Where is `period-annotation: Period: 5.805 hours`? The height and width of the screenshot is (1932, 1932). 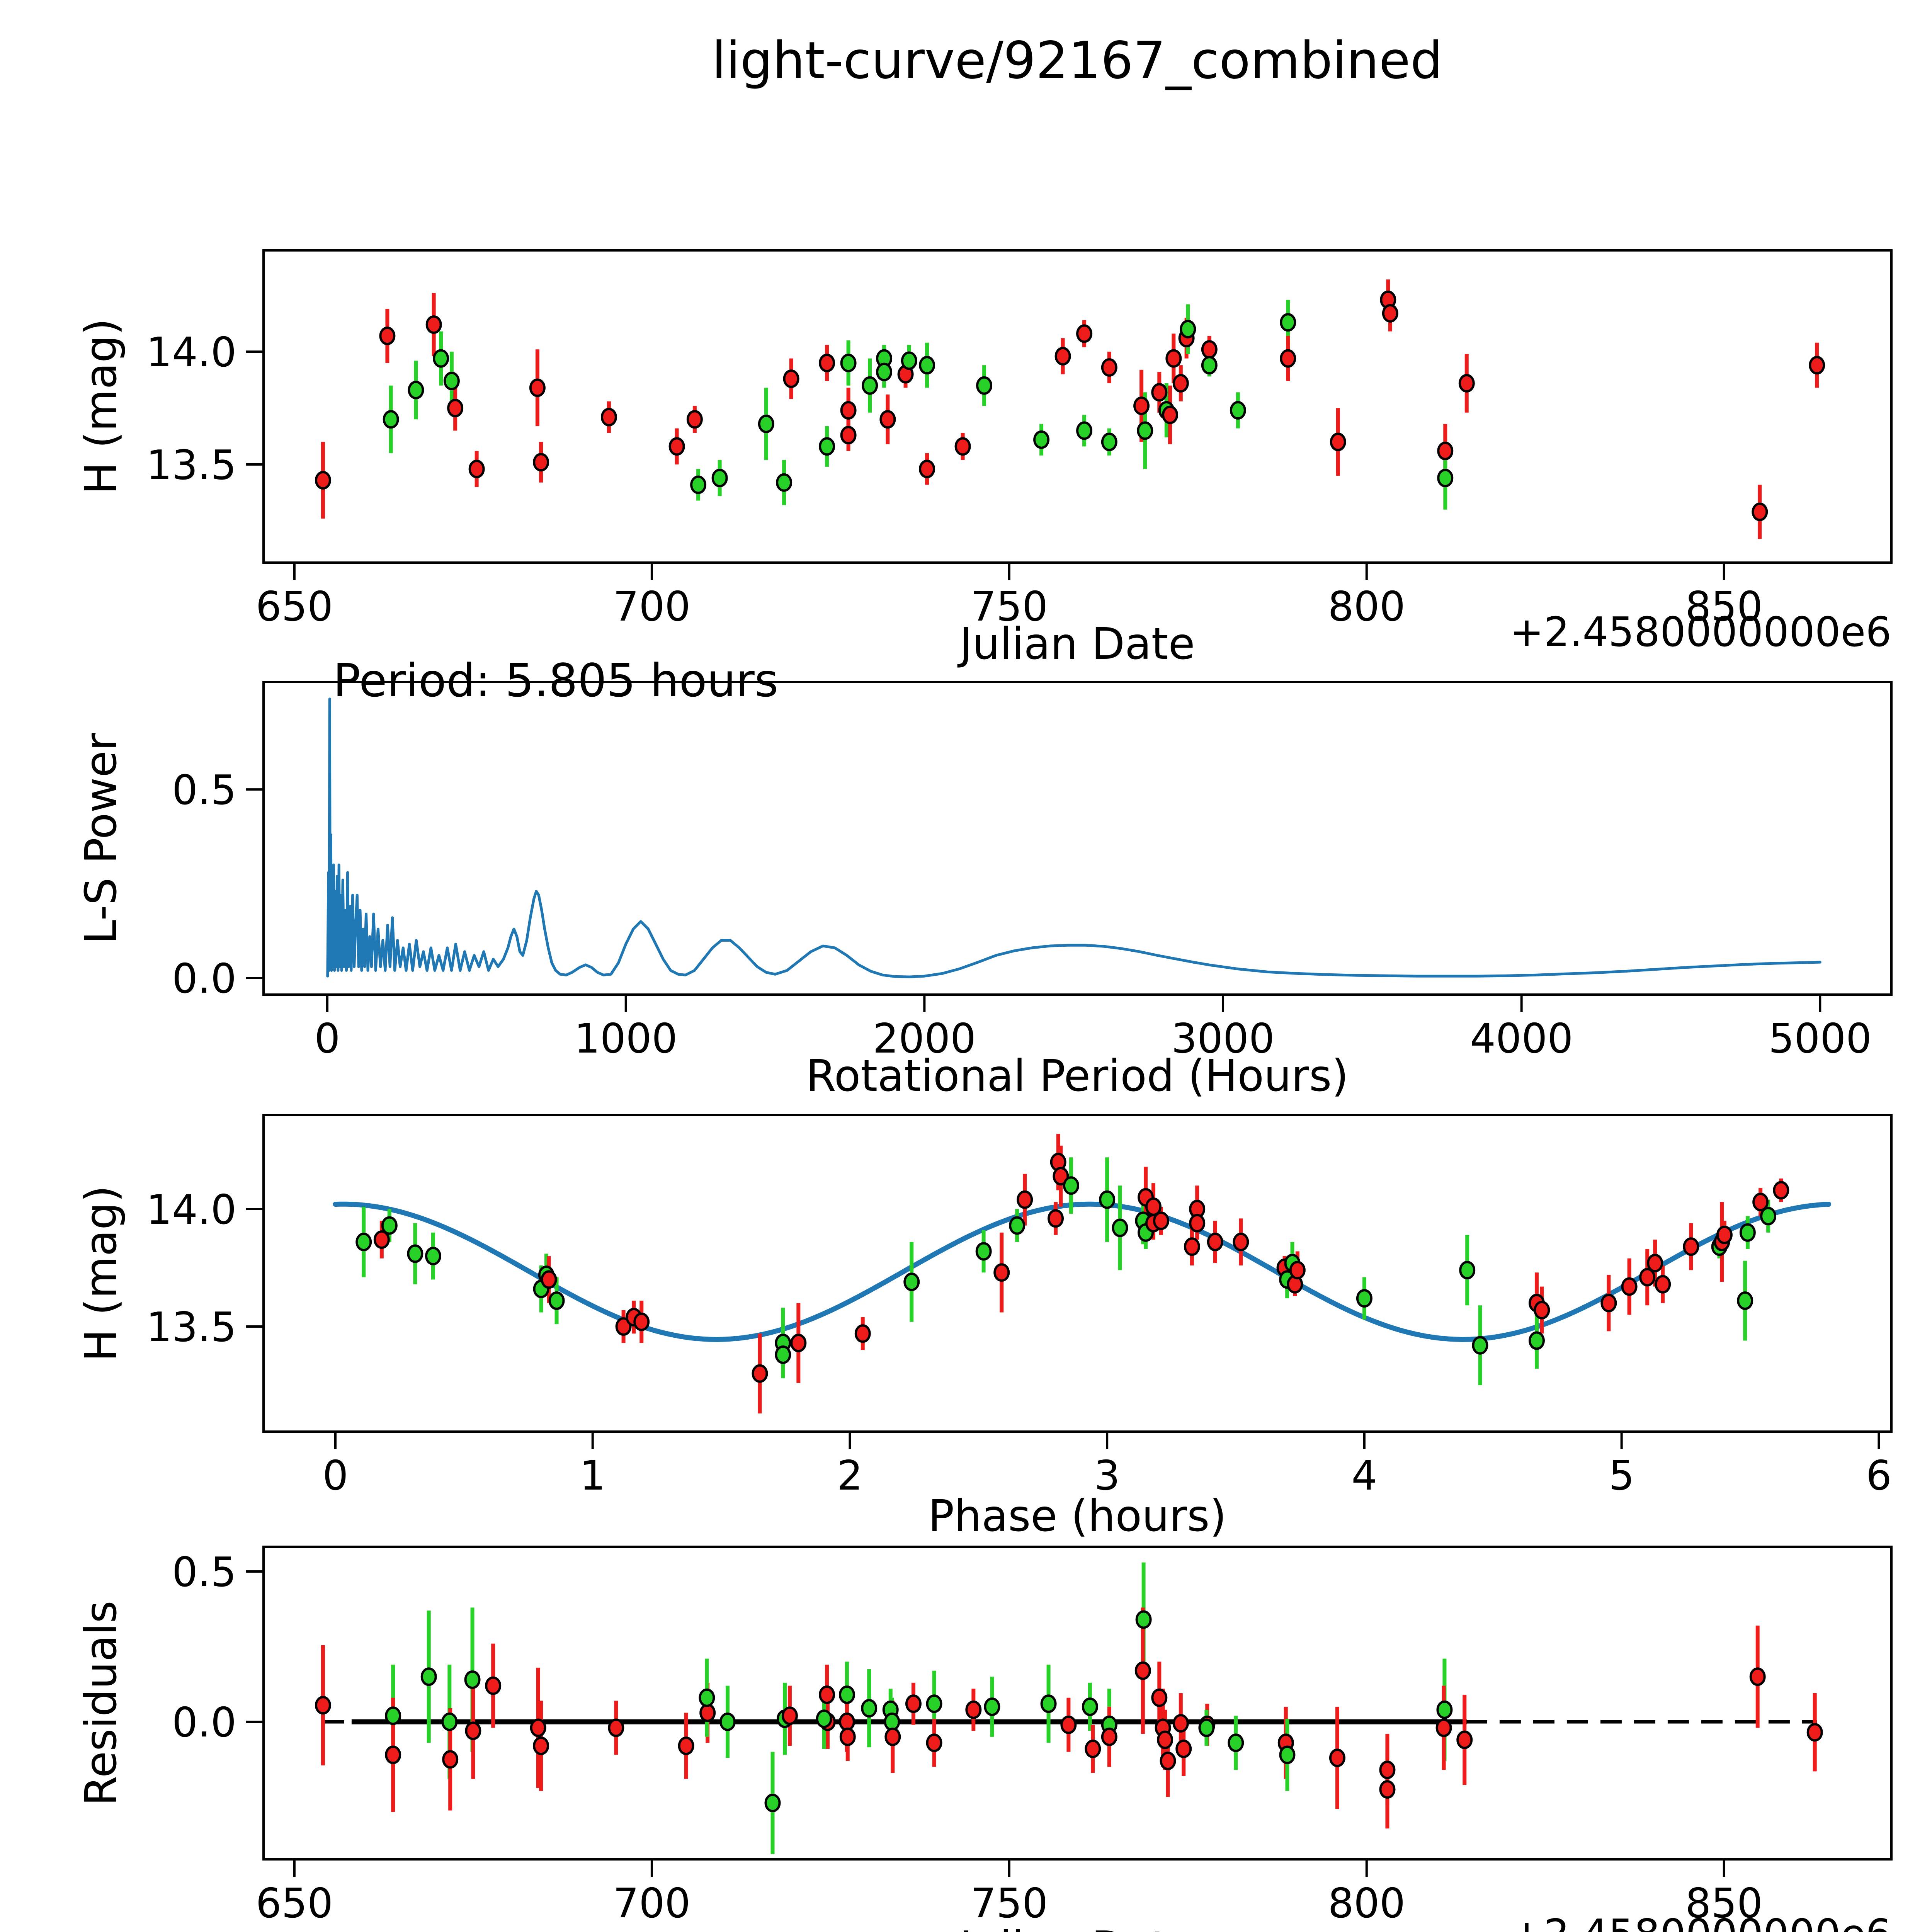 period-annotation: Period: 5.805 hours is located at coordinates (556, 681).